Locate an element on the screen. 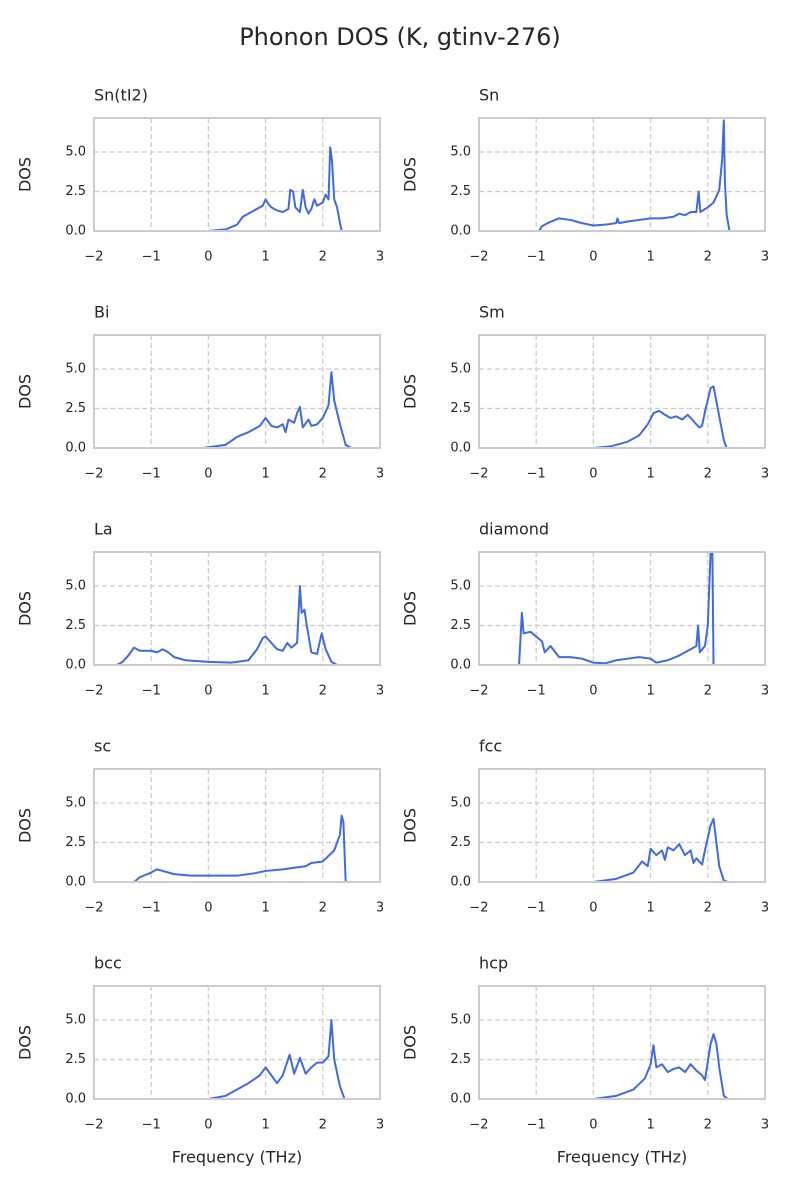 This screenshot has height=1200, width=800. subplot-title: Bi is located at coordinates (101, 312).